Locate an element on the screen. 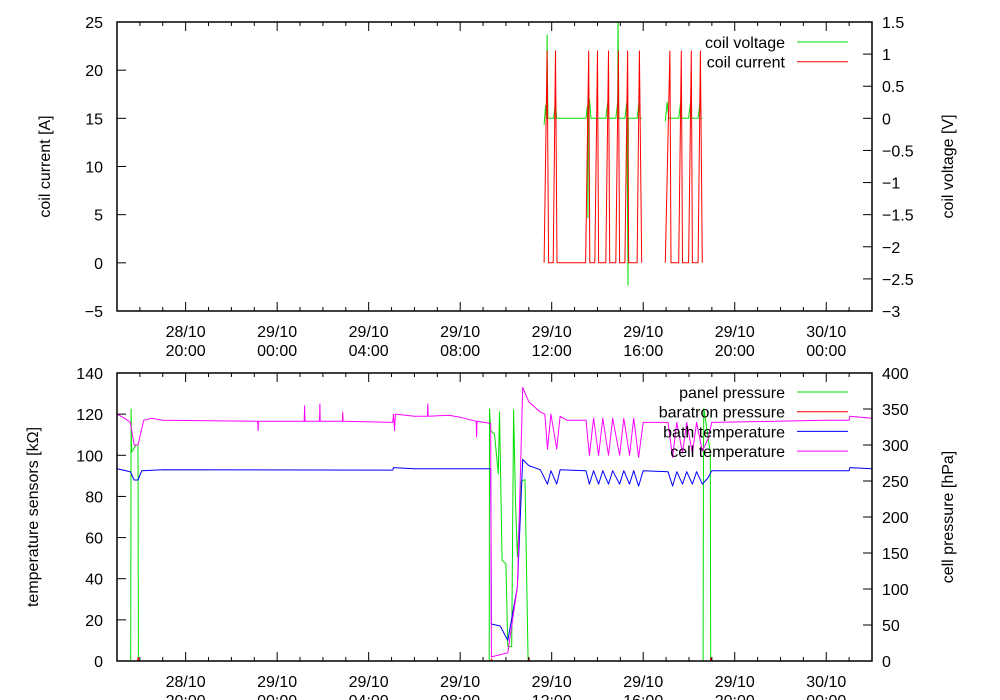 This screenshot has height=700, width=1000. y2-tick-label: 200 is located at coordinates (895, 518).